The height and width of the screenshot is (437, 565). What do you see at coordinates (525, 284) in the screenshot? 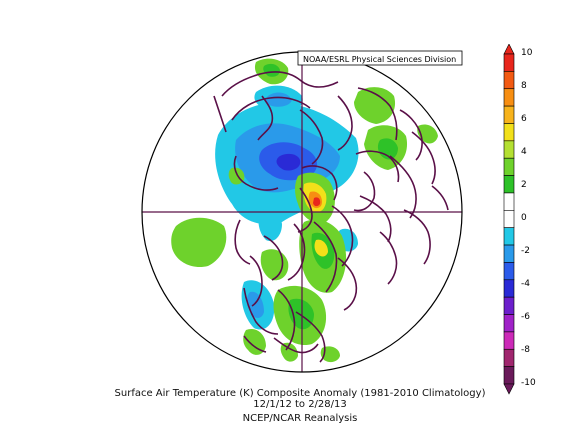
I see `colorbar-tick-label: -4` at bounding box center [525, 284].